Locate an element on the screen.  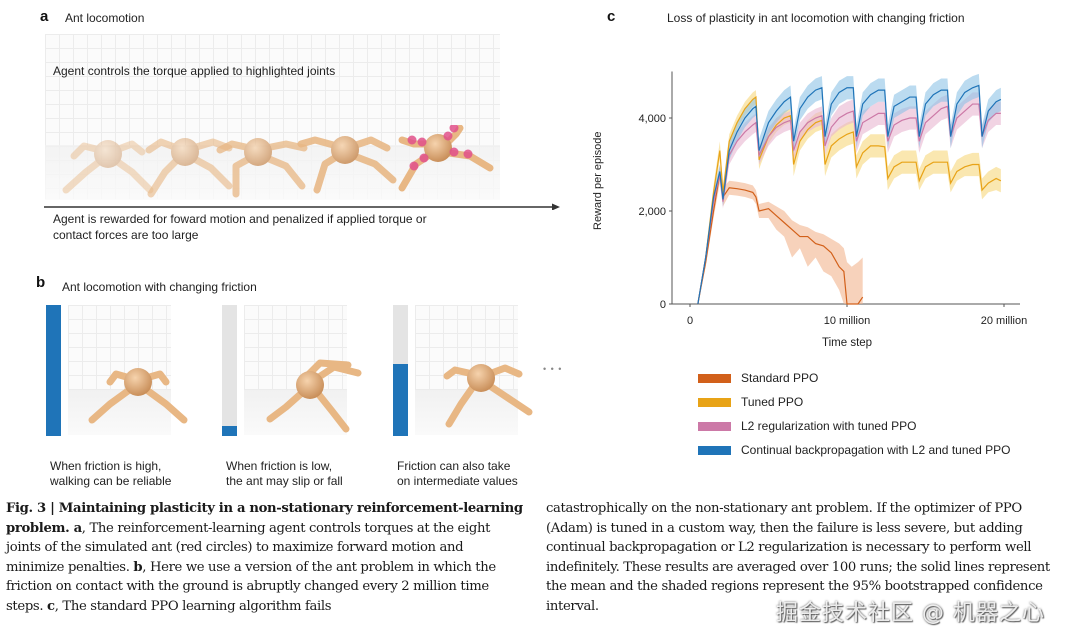
legend-item: Tuned PPO is located at coordinates (750, 402).